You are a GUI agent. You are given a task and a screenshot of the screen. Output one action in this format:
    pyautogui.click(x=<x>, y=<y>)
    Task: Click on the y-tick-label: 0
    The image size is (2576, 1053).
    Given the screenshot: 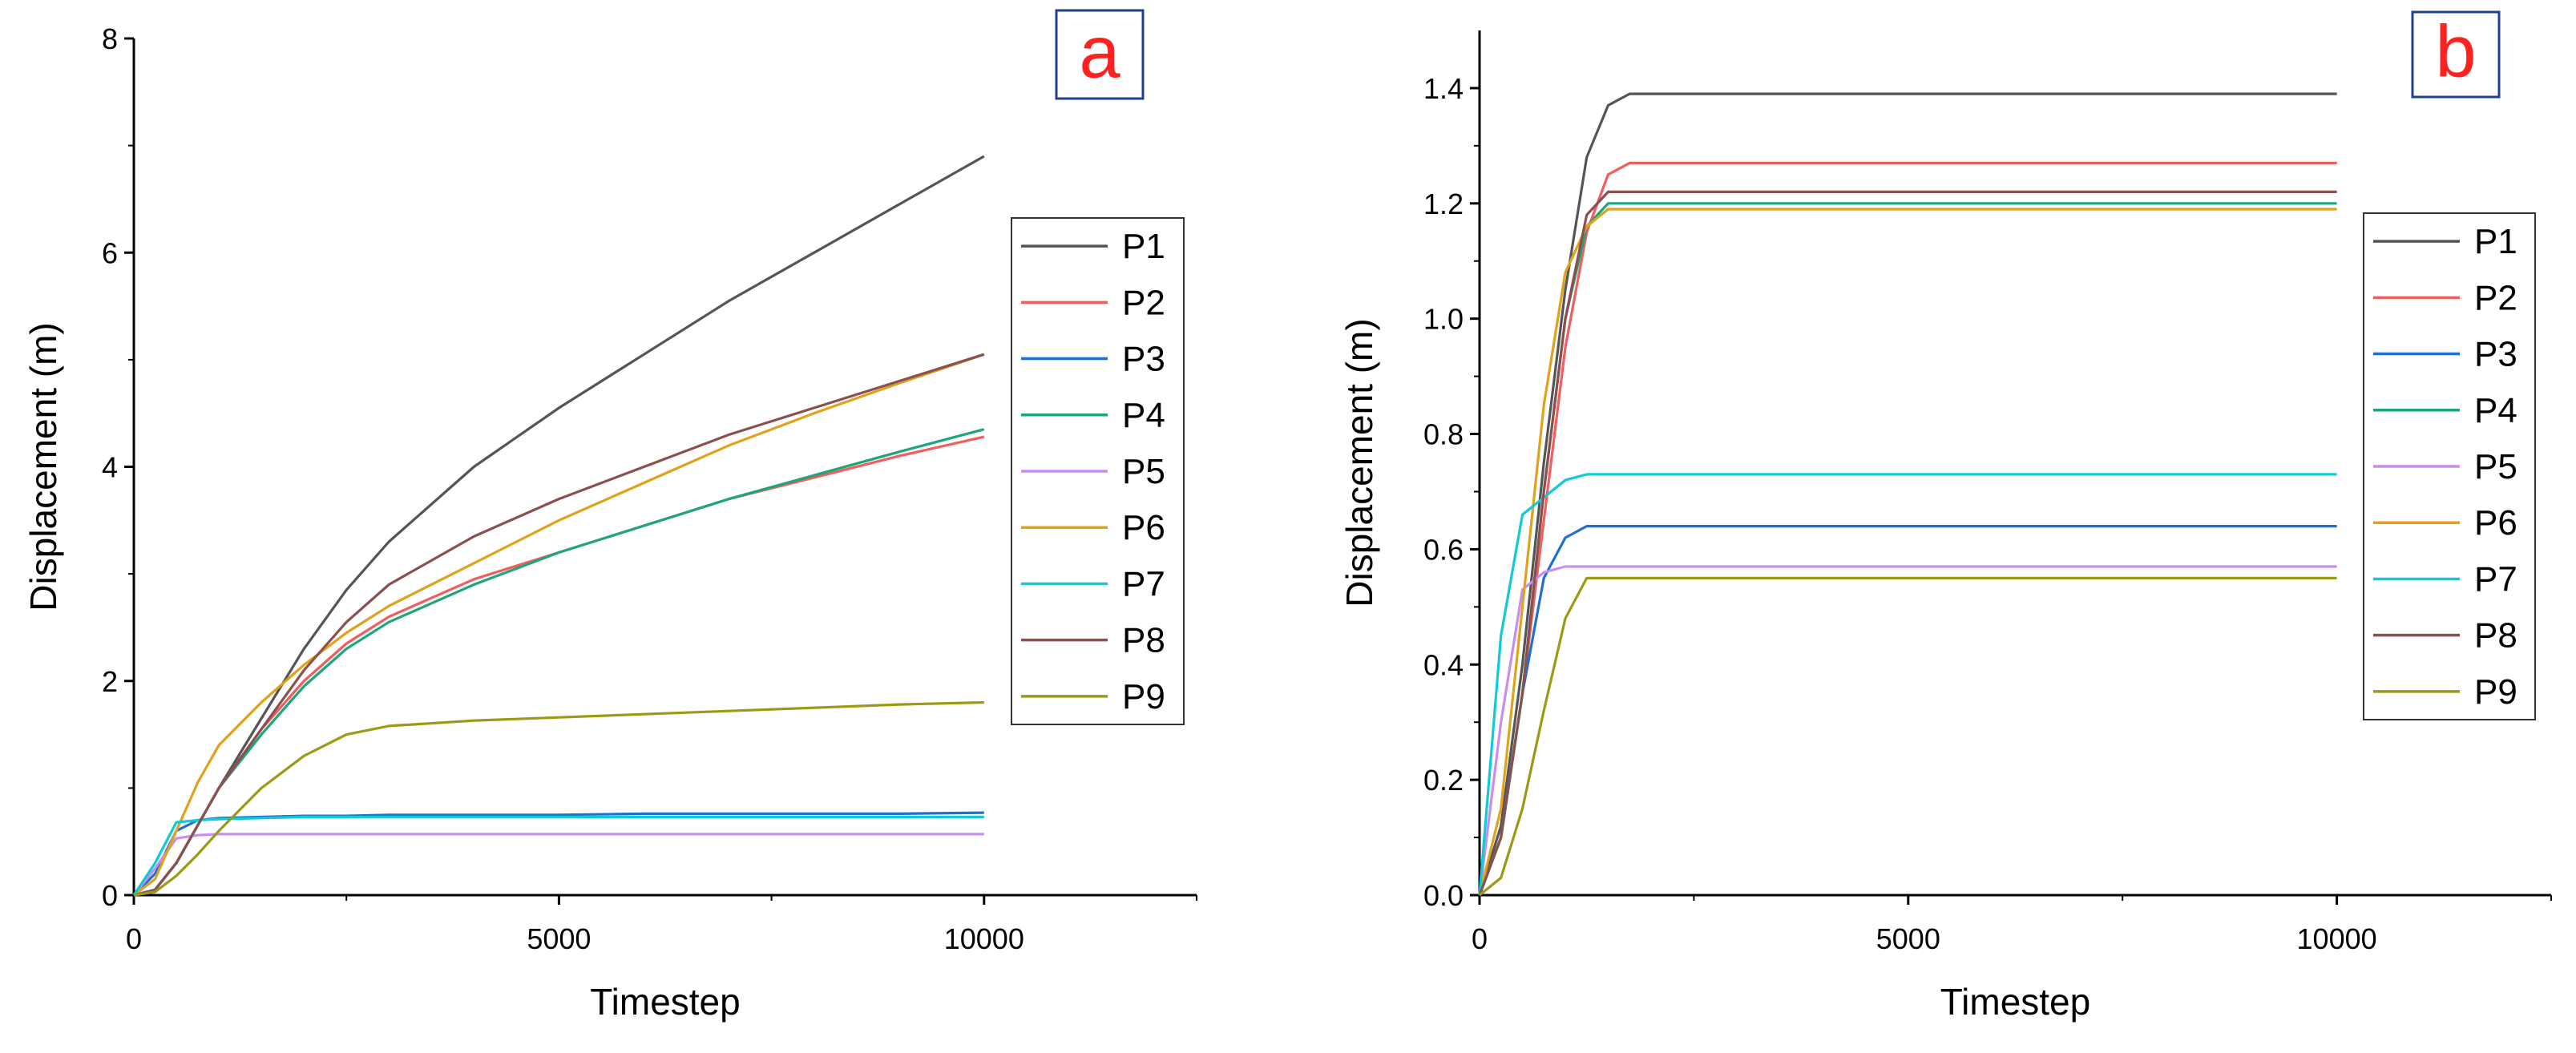 What is the action you would take?
    pyautogui.click(x=110, y=896)
    